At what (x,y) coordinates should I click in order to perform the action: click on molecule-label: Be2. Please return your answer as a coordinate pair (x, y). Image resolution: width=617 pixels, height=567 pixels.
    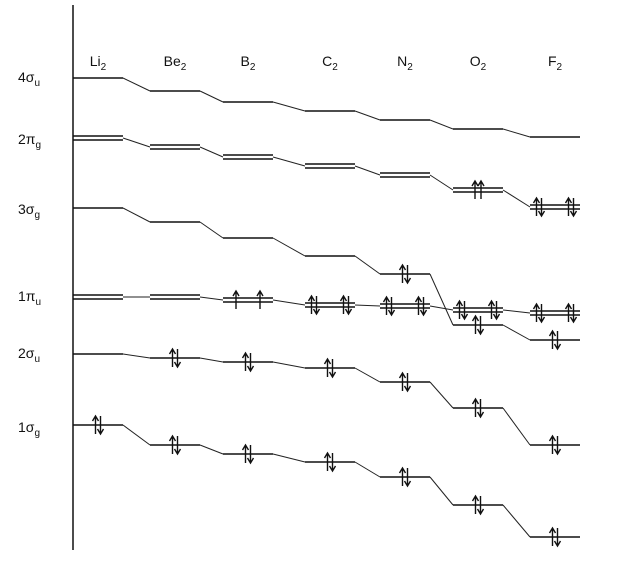
    Looking at the image, I should click on (175, 63).